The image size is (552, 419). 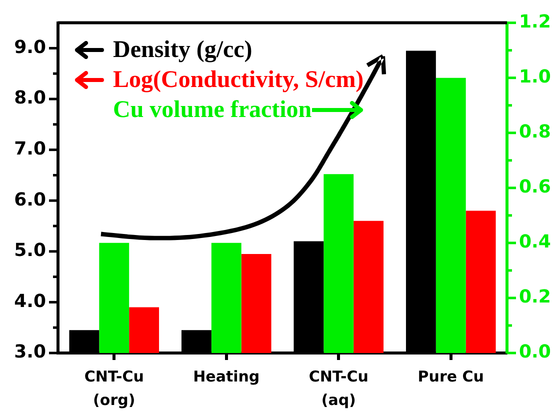 I want to click on y2-tick-label: 1.0, so click(x=535, y=77).